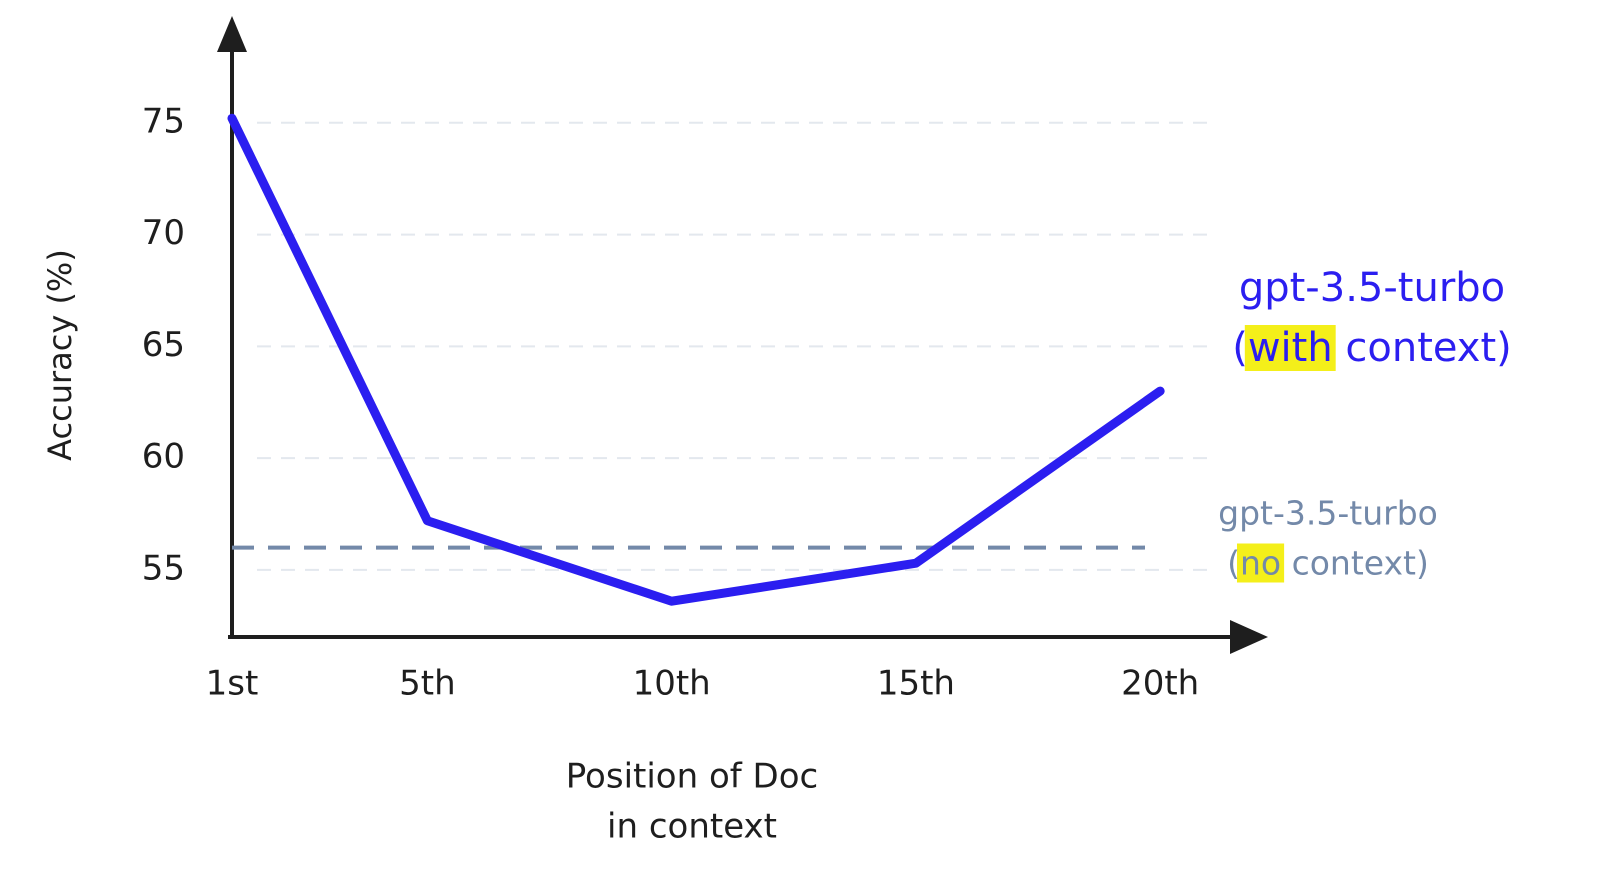 This screenshot has width=1600, height=880. I want to click on x-tick-label: 15th, so click(916, 684).